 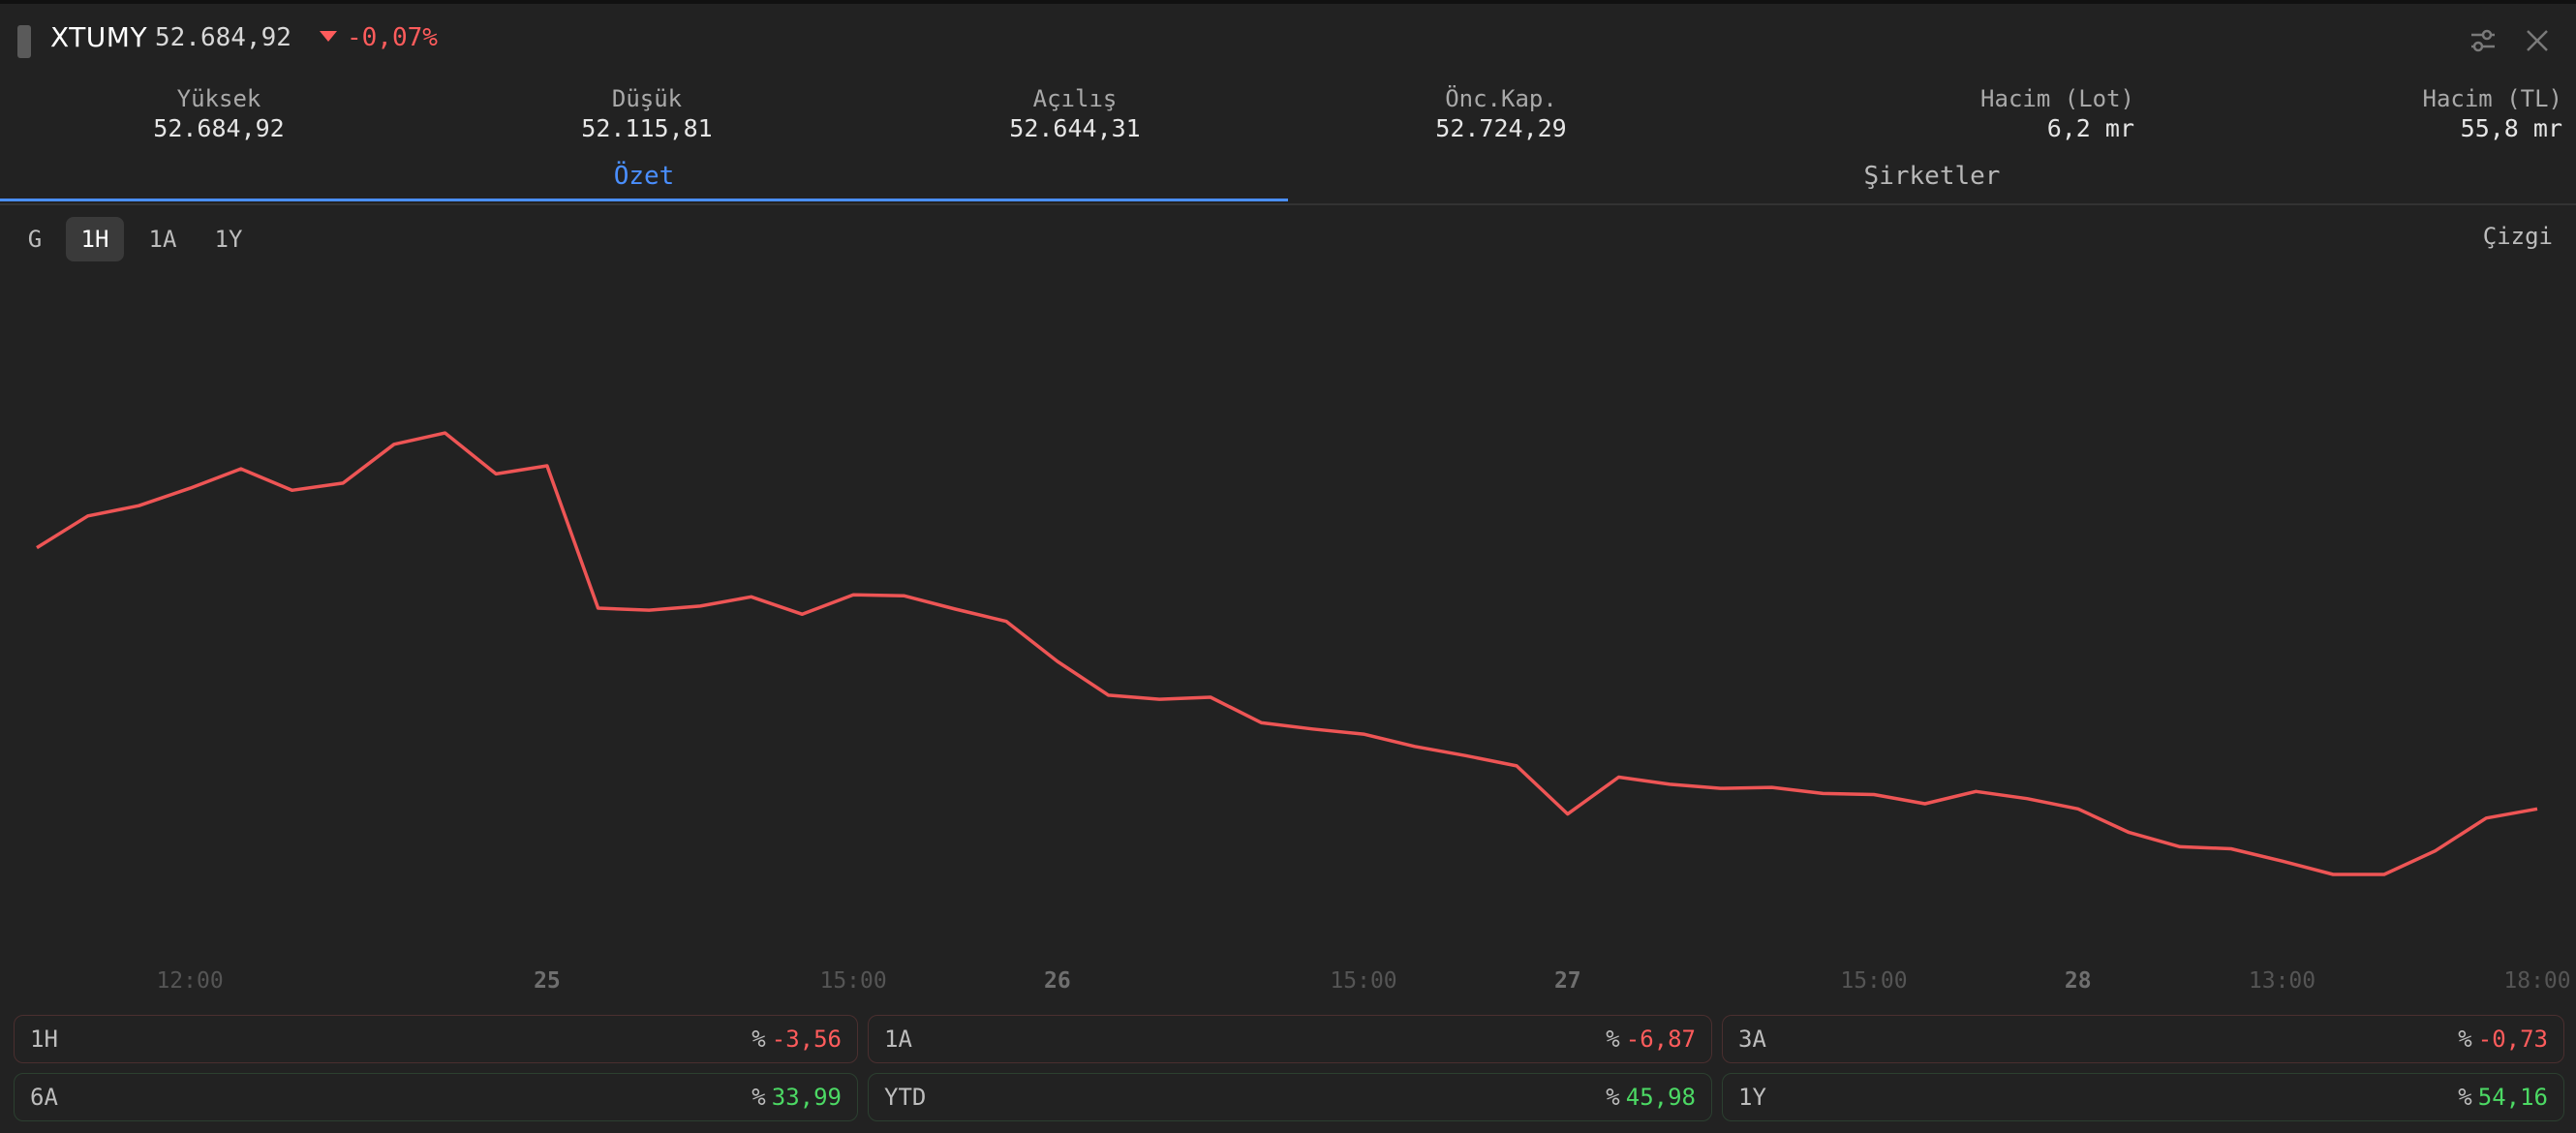 What do you see at coordinates (806, 1039) in the screenshot?
I see `performance-number: -3,56` at bounding box center [806, 1039].